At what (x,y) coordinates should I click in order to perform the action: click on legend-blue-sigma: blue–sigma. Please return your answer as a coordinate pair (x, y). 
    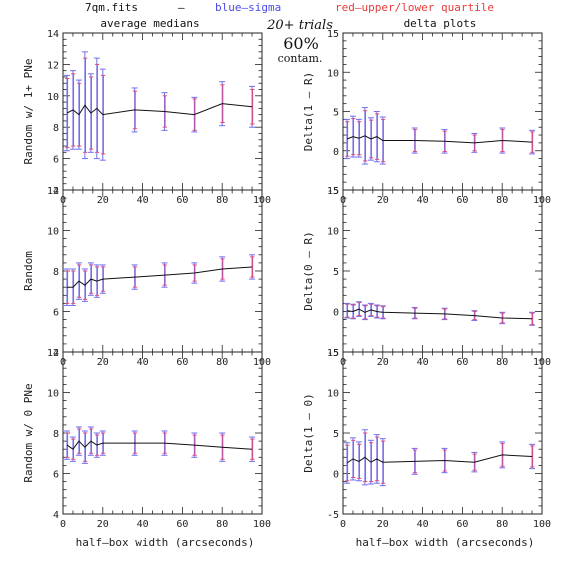
    Looking at the image, I should click on (248, 7).